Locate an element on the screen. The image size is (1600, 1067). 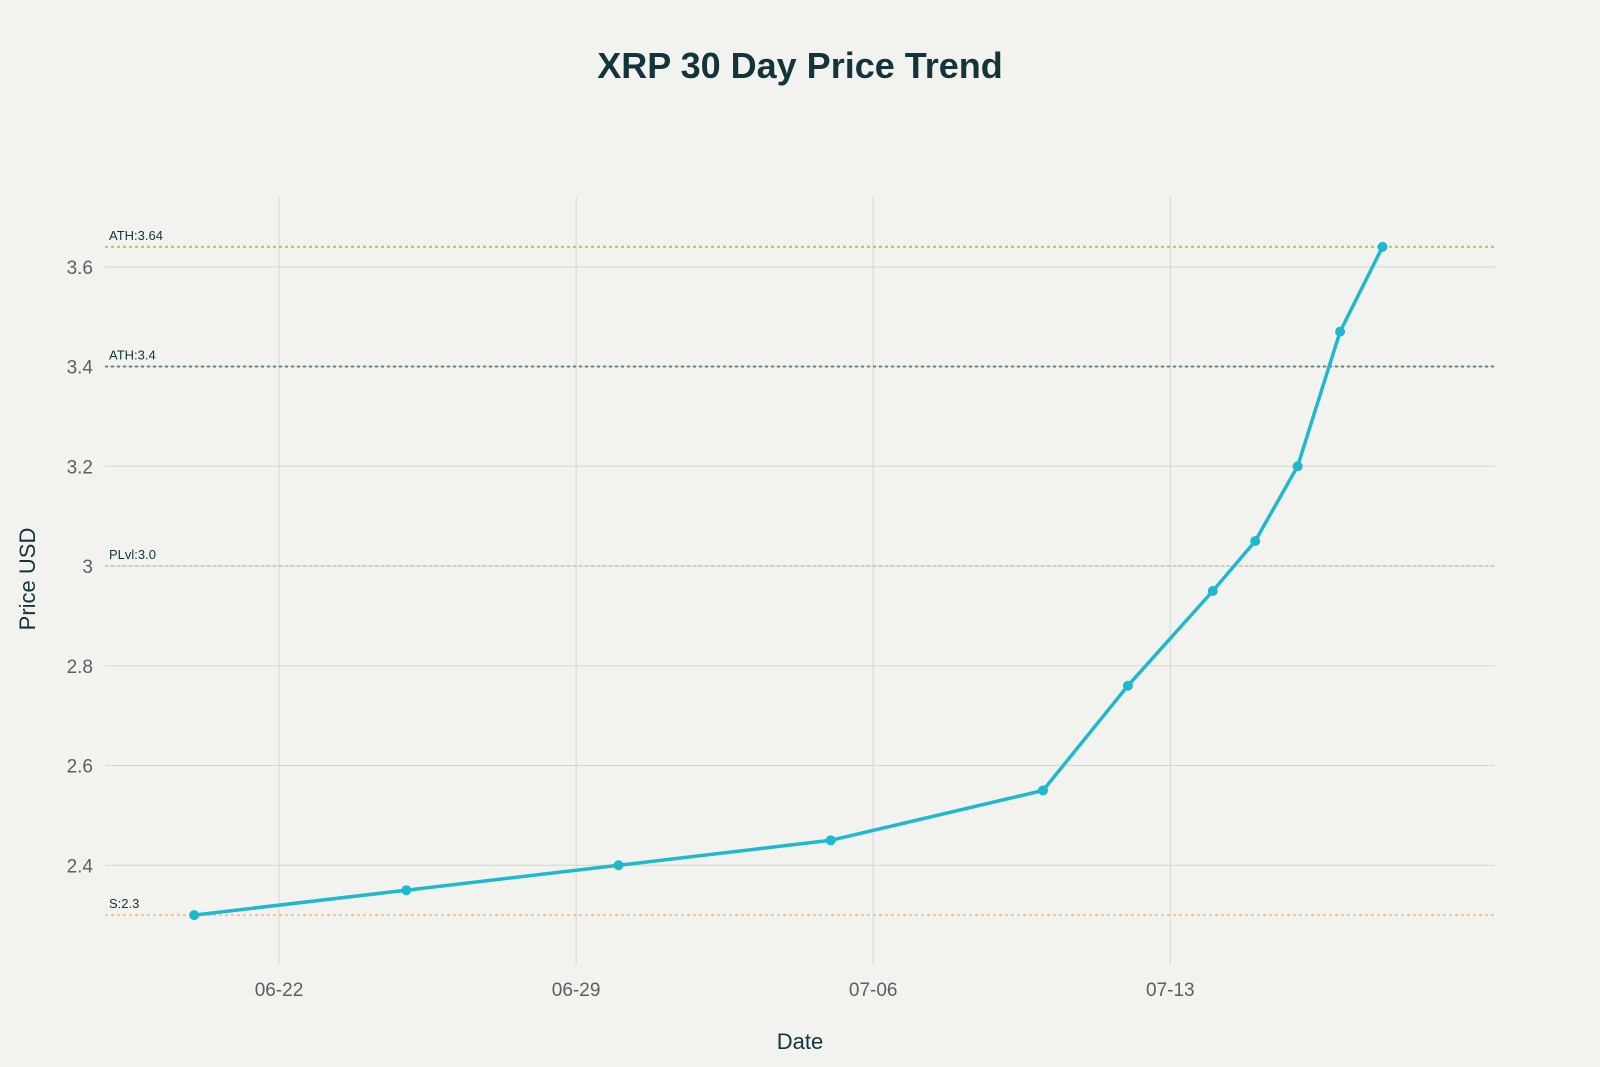
y-tick-label: 2.8 is located at coordinates (80, 667).